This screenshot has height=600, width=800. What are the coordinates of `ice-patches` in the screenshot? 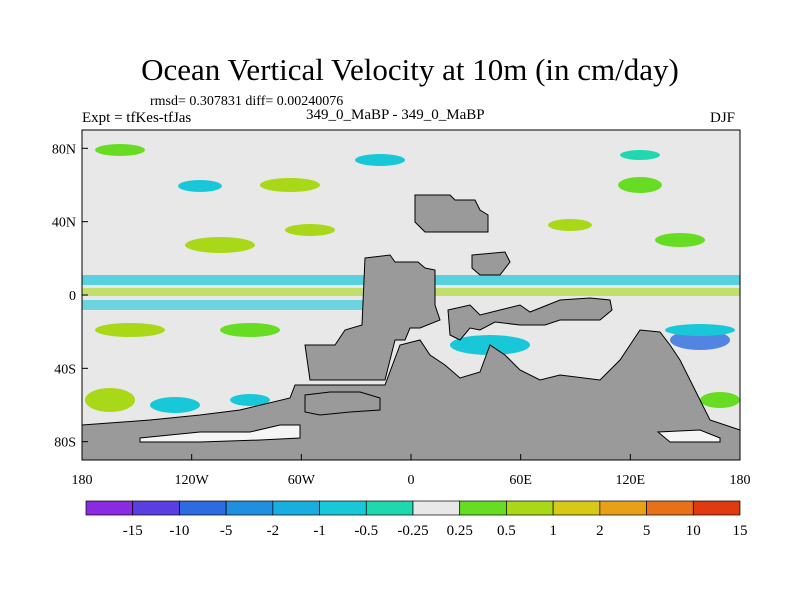 It's located at (430, 433).